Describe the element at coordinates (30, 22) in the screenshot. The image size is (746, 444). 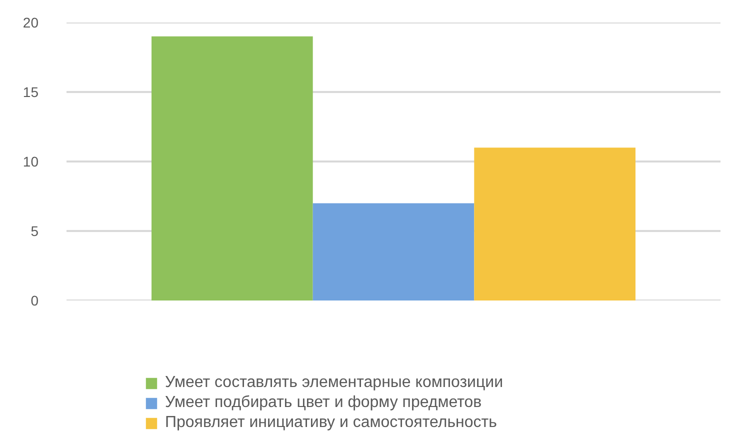
I see `y-tick-label: 20` at that location.